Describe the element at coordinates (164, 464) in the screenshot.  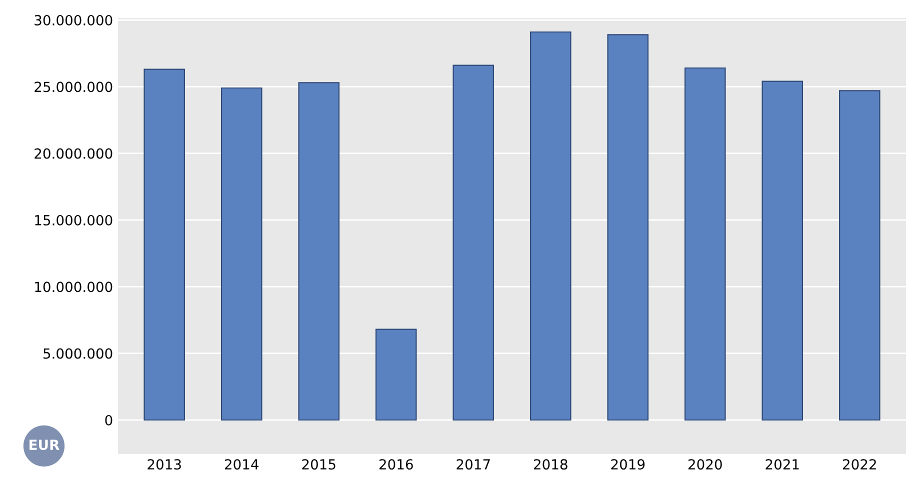
I see `x-tick-label: 2013` at that location.